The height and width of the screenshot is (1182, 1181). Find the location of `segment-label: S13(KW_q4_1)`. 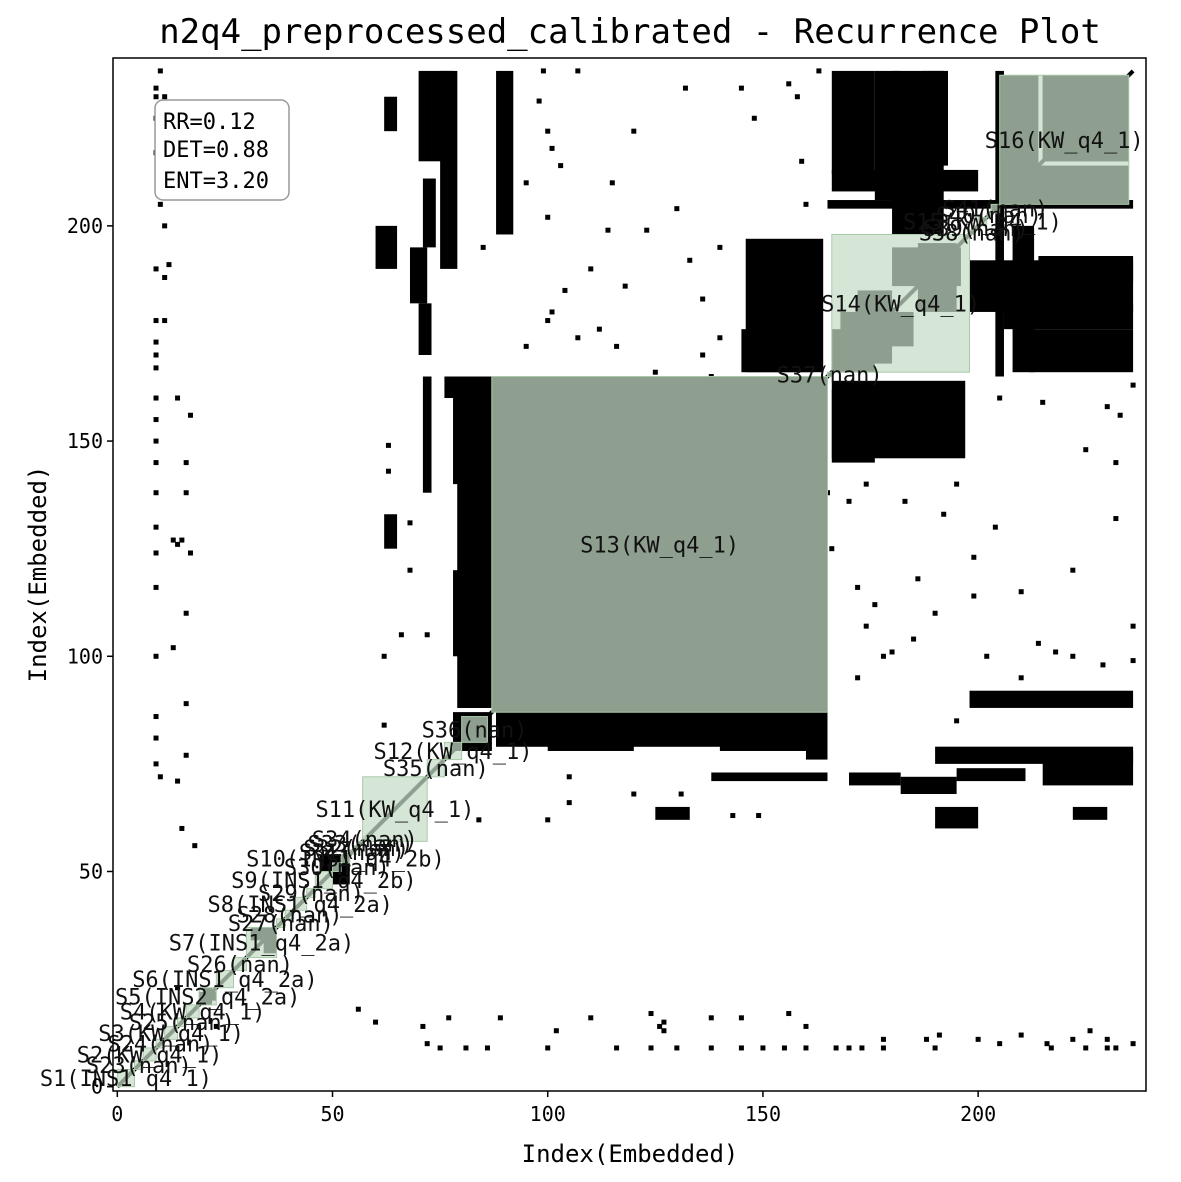

segment-label: S13(KW_q4_1) is located at coordinates (659, 545).